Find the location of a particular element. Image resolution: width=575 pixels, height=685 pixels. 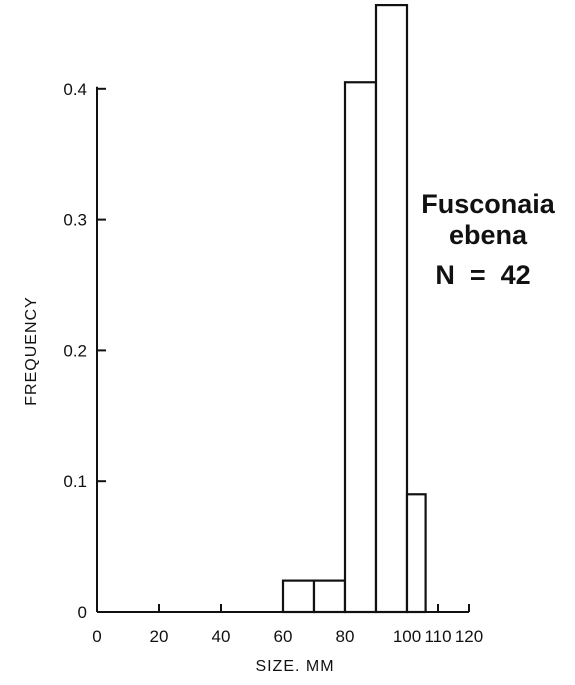

x-tick-label: 20 is located at coordinates (159, 636).